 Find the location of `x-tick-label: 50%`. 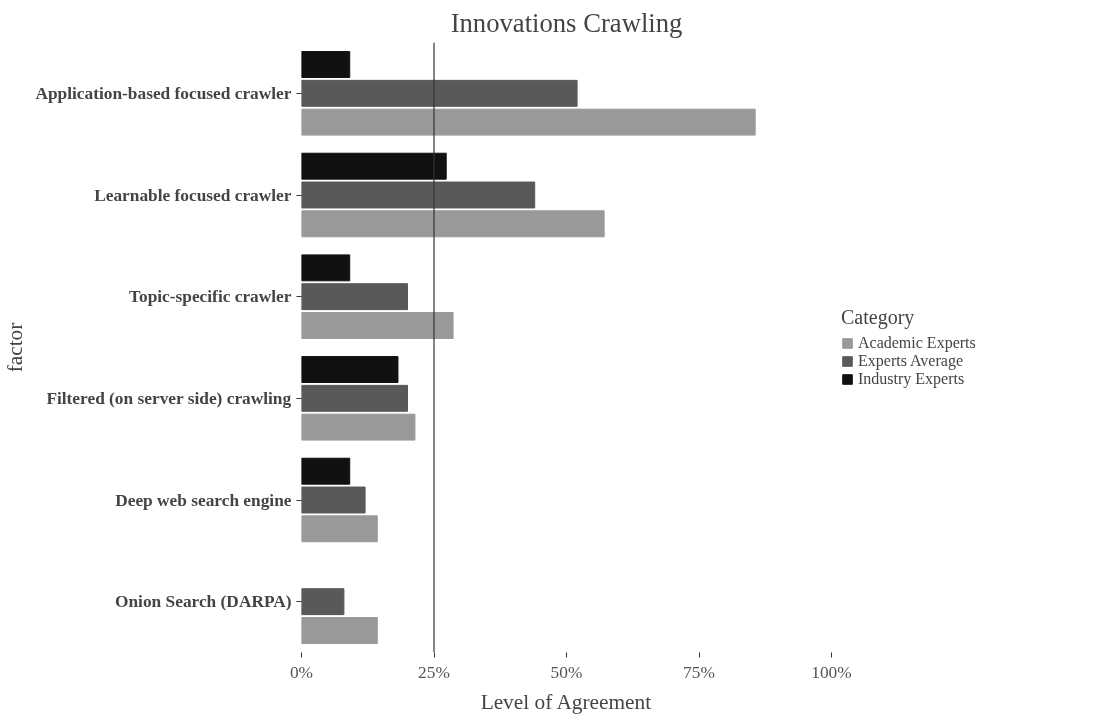

x-tick-label: 50% is located at coordinates (566, 672).